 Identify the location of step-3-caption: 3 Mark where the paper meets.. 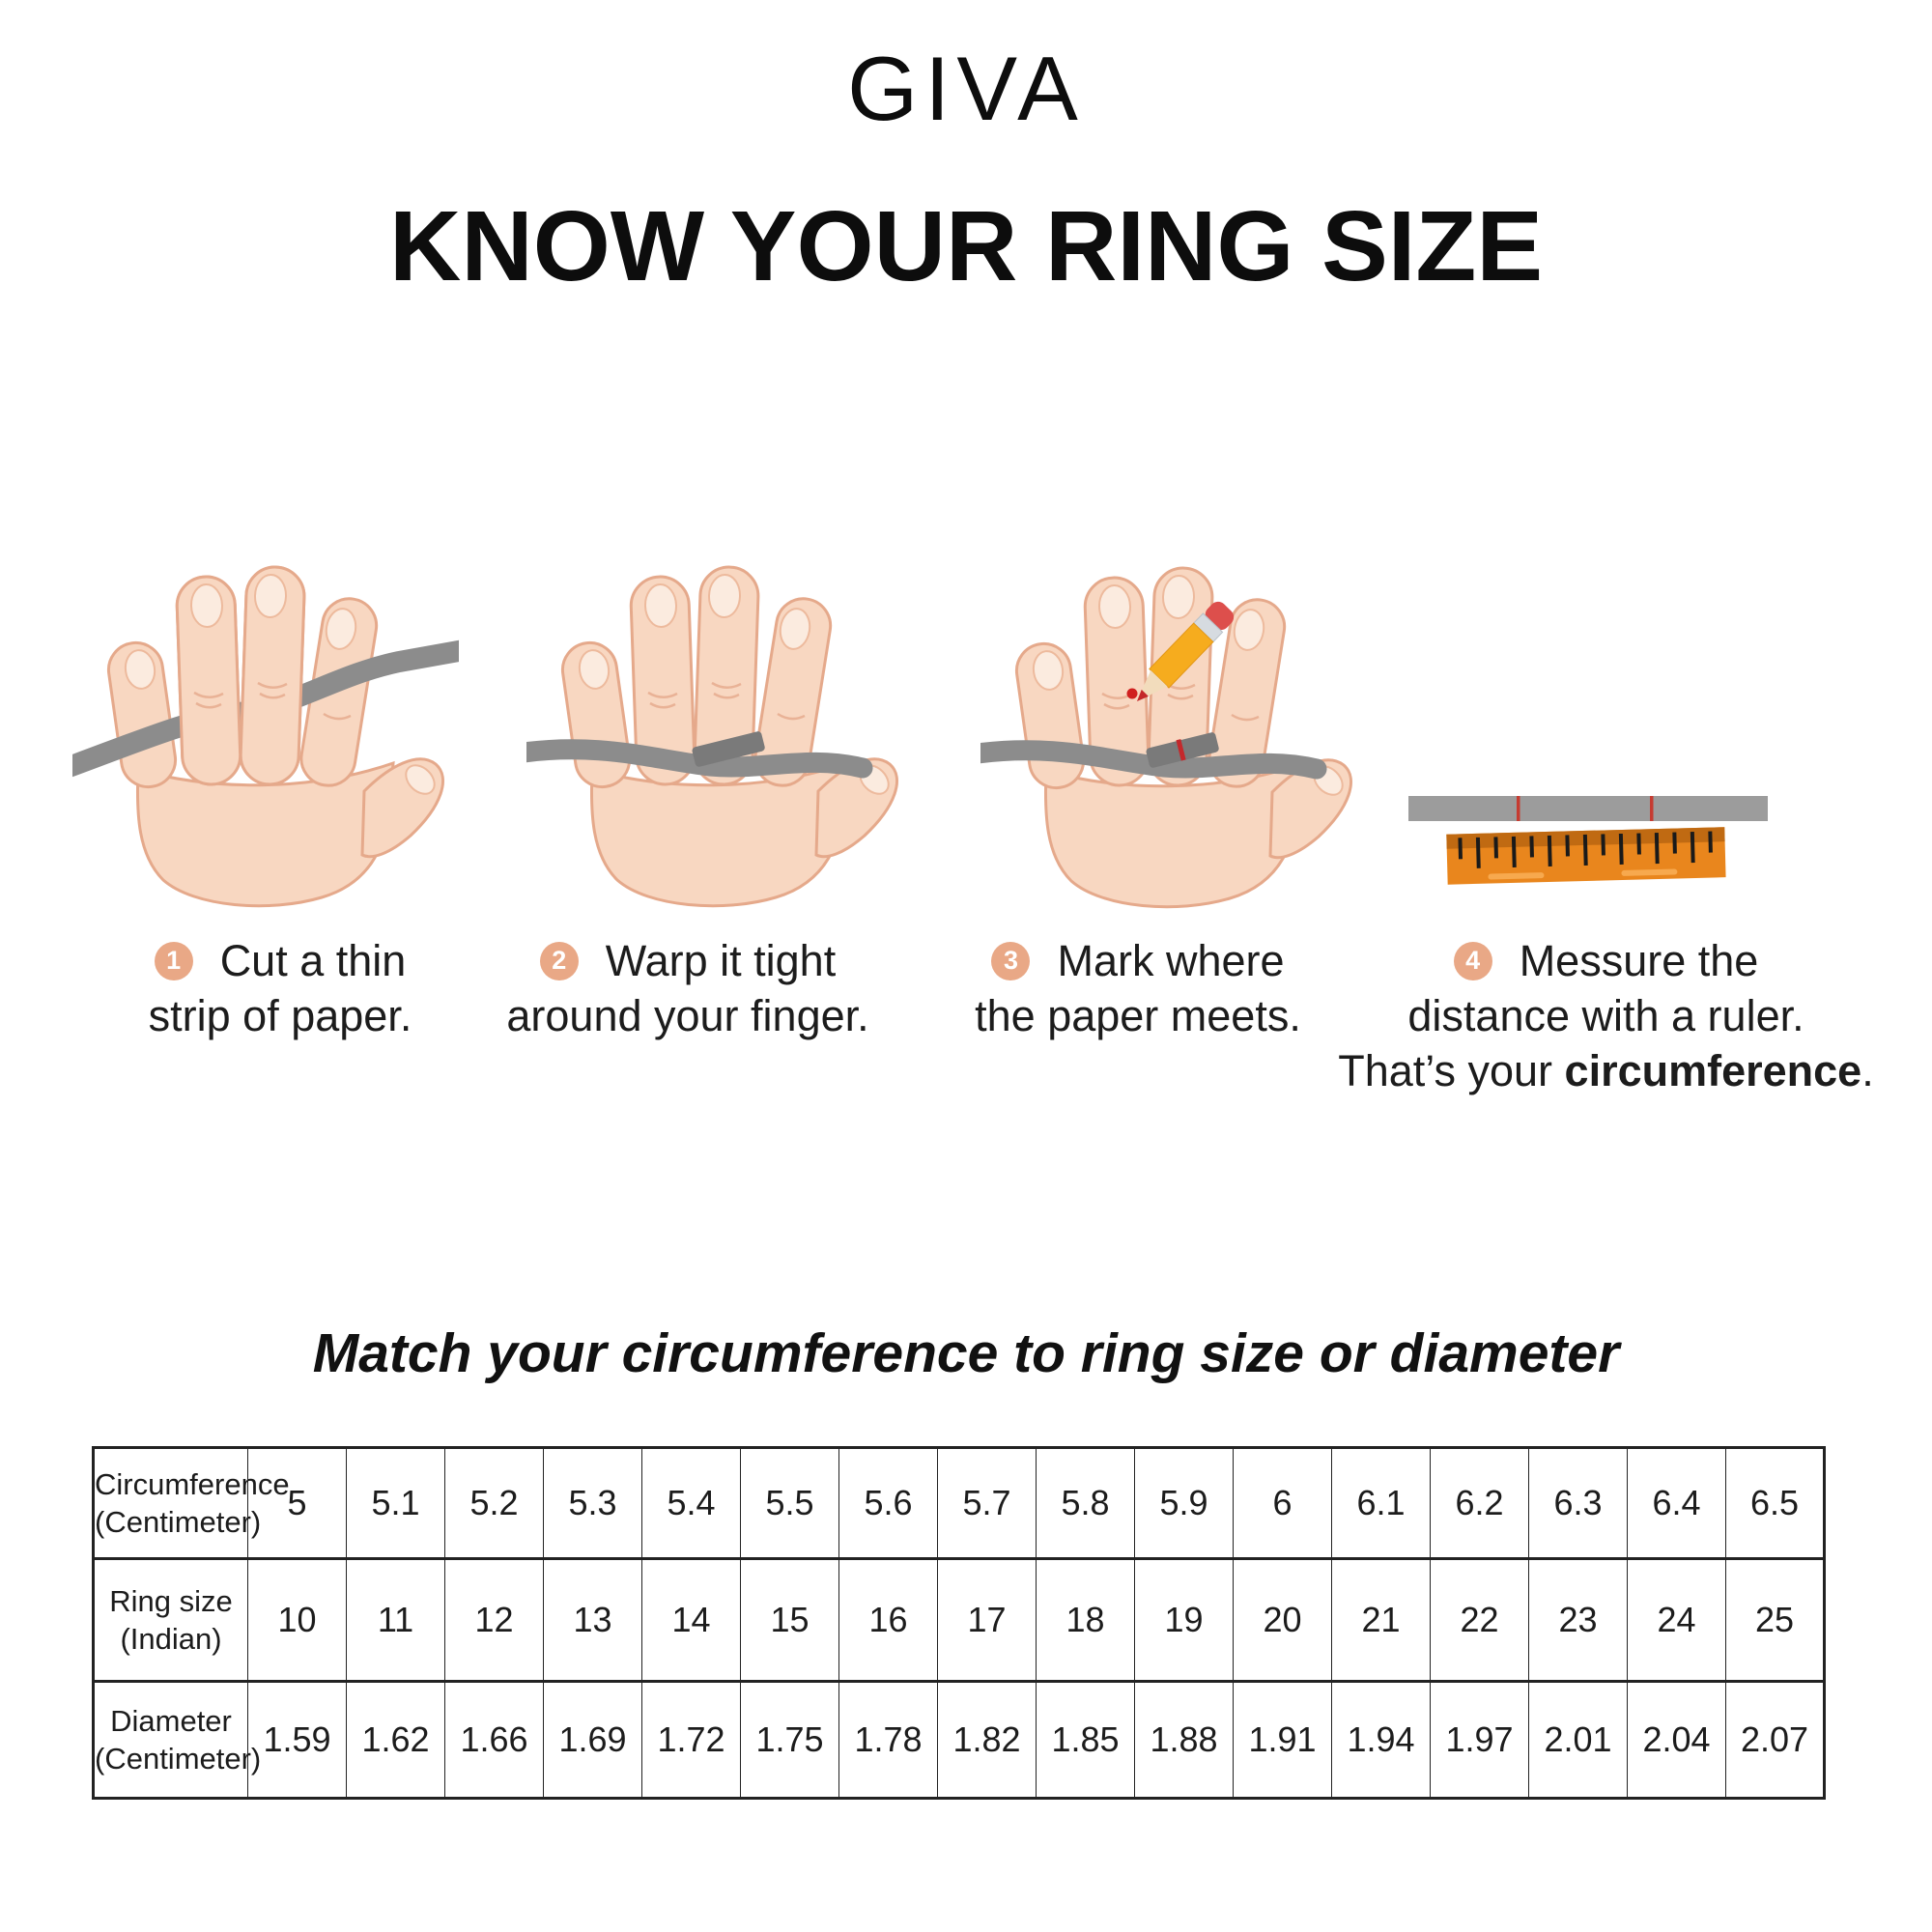
(1138, 988).